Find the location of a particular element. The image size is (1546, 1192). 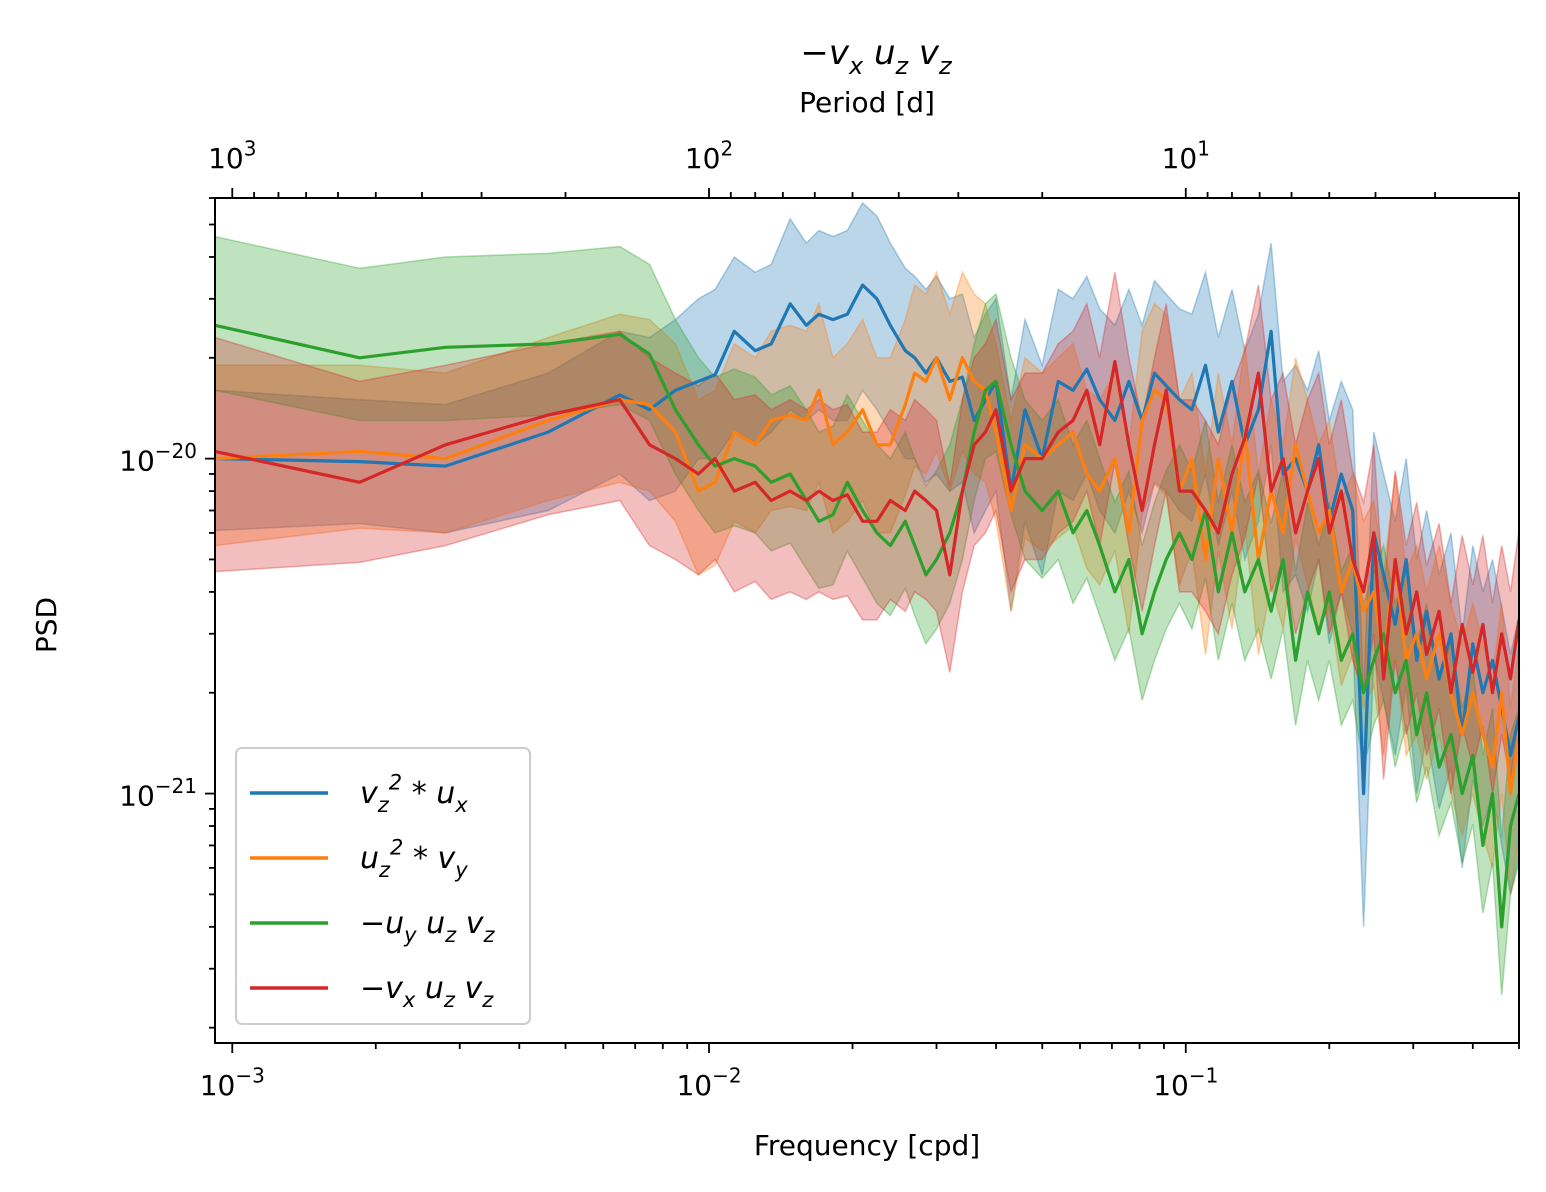

legend-item: uz2 * vy is located at coordinates (359, 859).